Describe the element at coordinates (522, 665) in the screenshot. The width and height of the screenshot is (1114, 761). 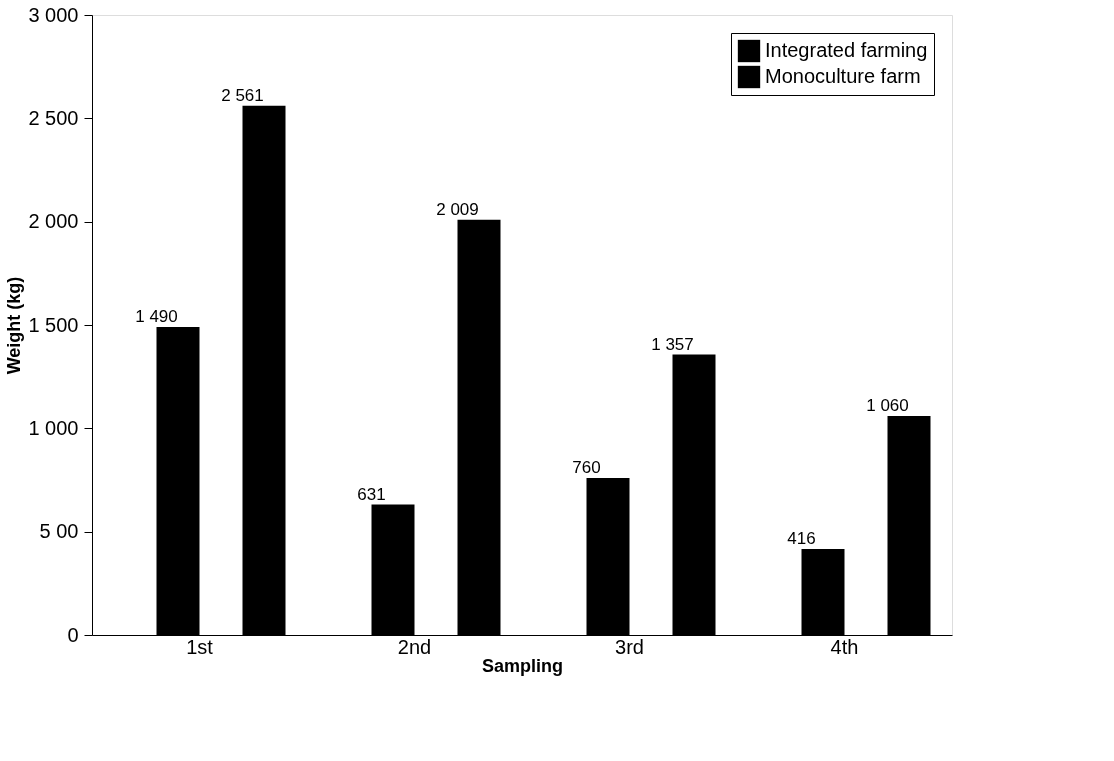
I see `x-axis-title: Sampling` at that location.